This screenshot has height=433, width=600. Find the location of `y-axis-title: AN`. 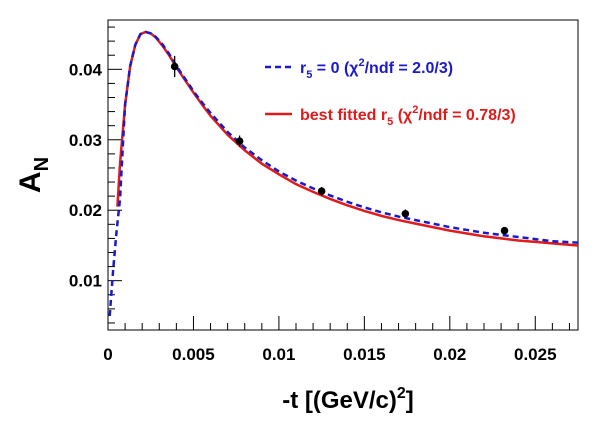

y-axis-title: AN is located at coordinates (33, 175).